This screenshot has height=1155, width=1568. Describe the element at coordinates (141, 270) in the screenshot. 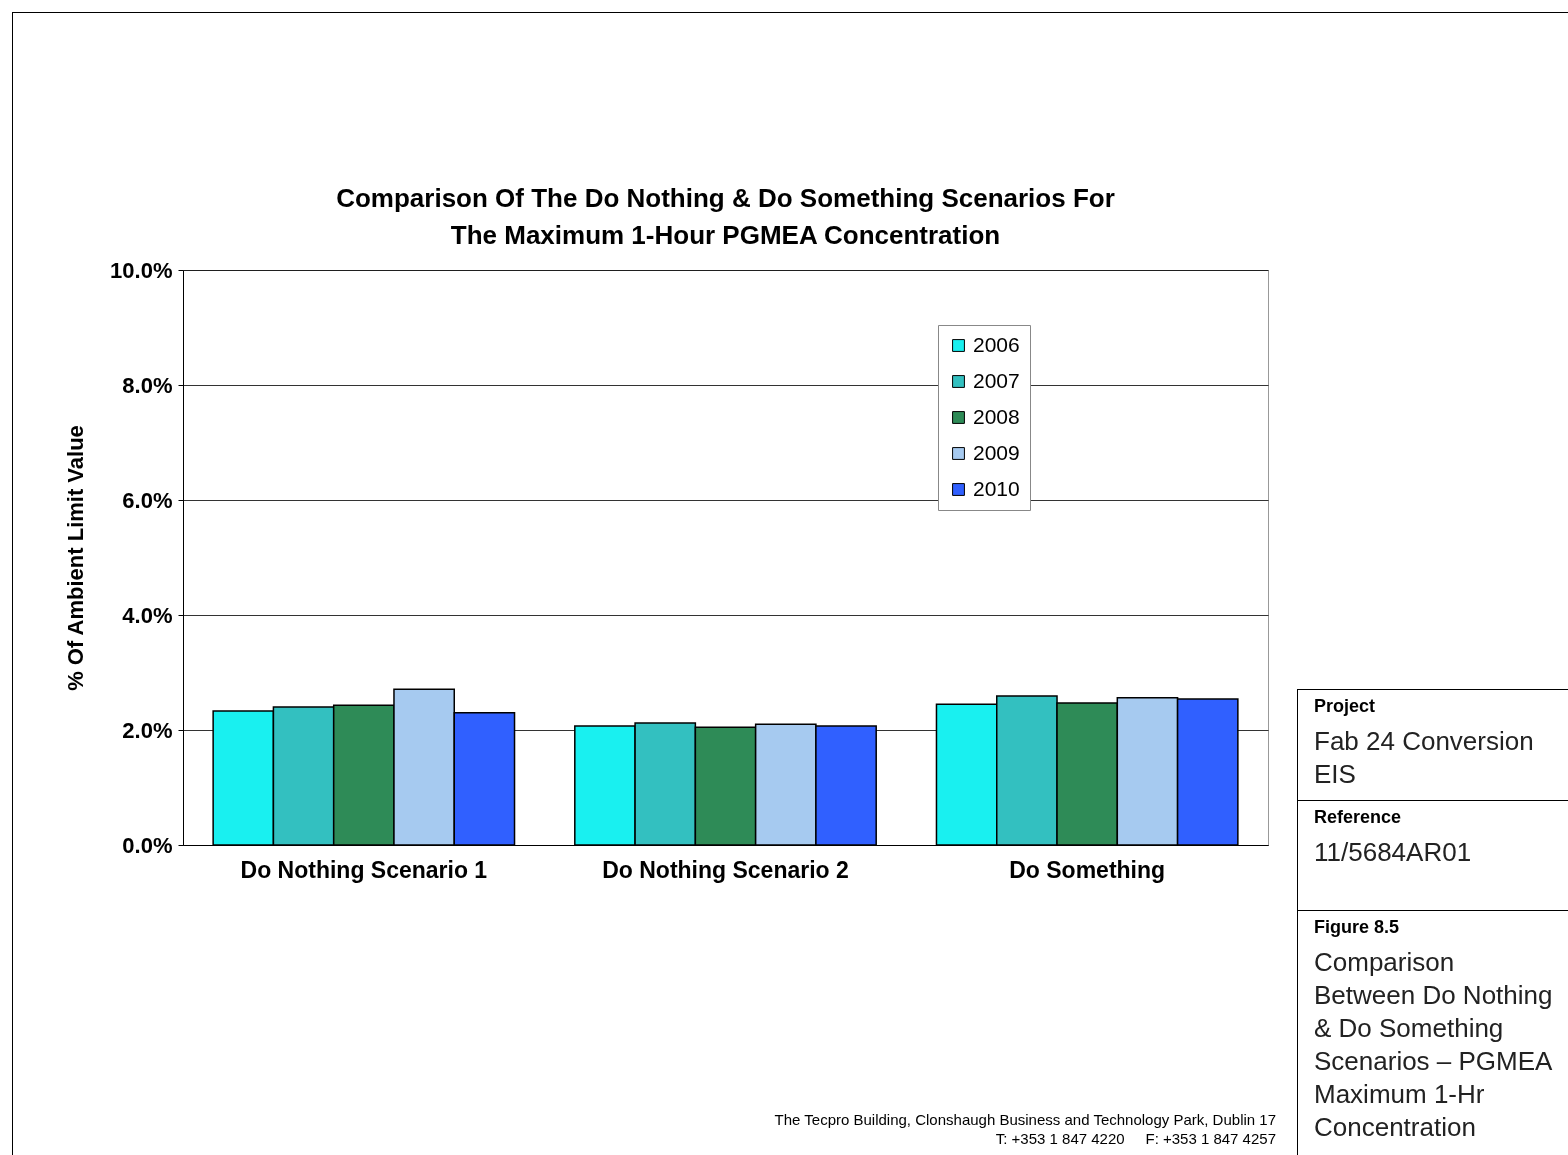

I see `y-tick-label: 10.0%` at that location.